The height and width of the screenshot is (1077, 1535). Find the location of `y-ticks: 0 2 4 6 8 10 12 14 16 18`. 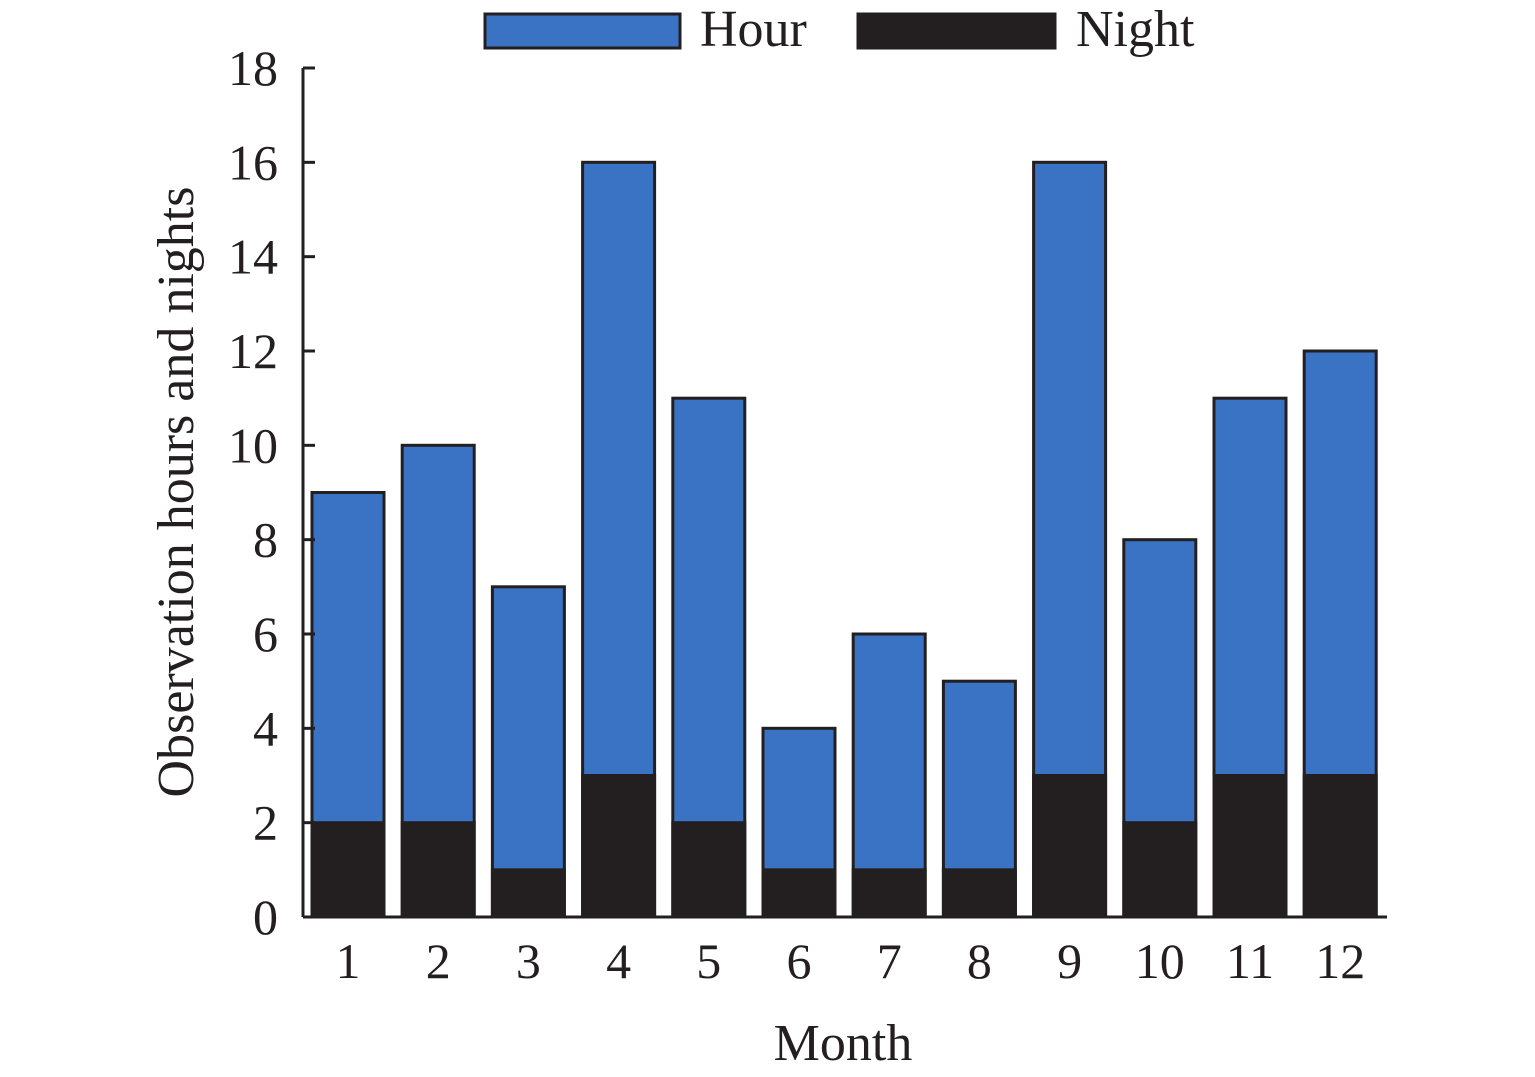

y-ticks: 0 2 4 6 8 10 12 14 16 18 is located at coordinates (271, 492).